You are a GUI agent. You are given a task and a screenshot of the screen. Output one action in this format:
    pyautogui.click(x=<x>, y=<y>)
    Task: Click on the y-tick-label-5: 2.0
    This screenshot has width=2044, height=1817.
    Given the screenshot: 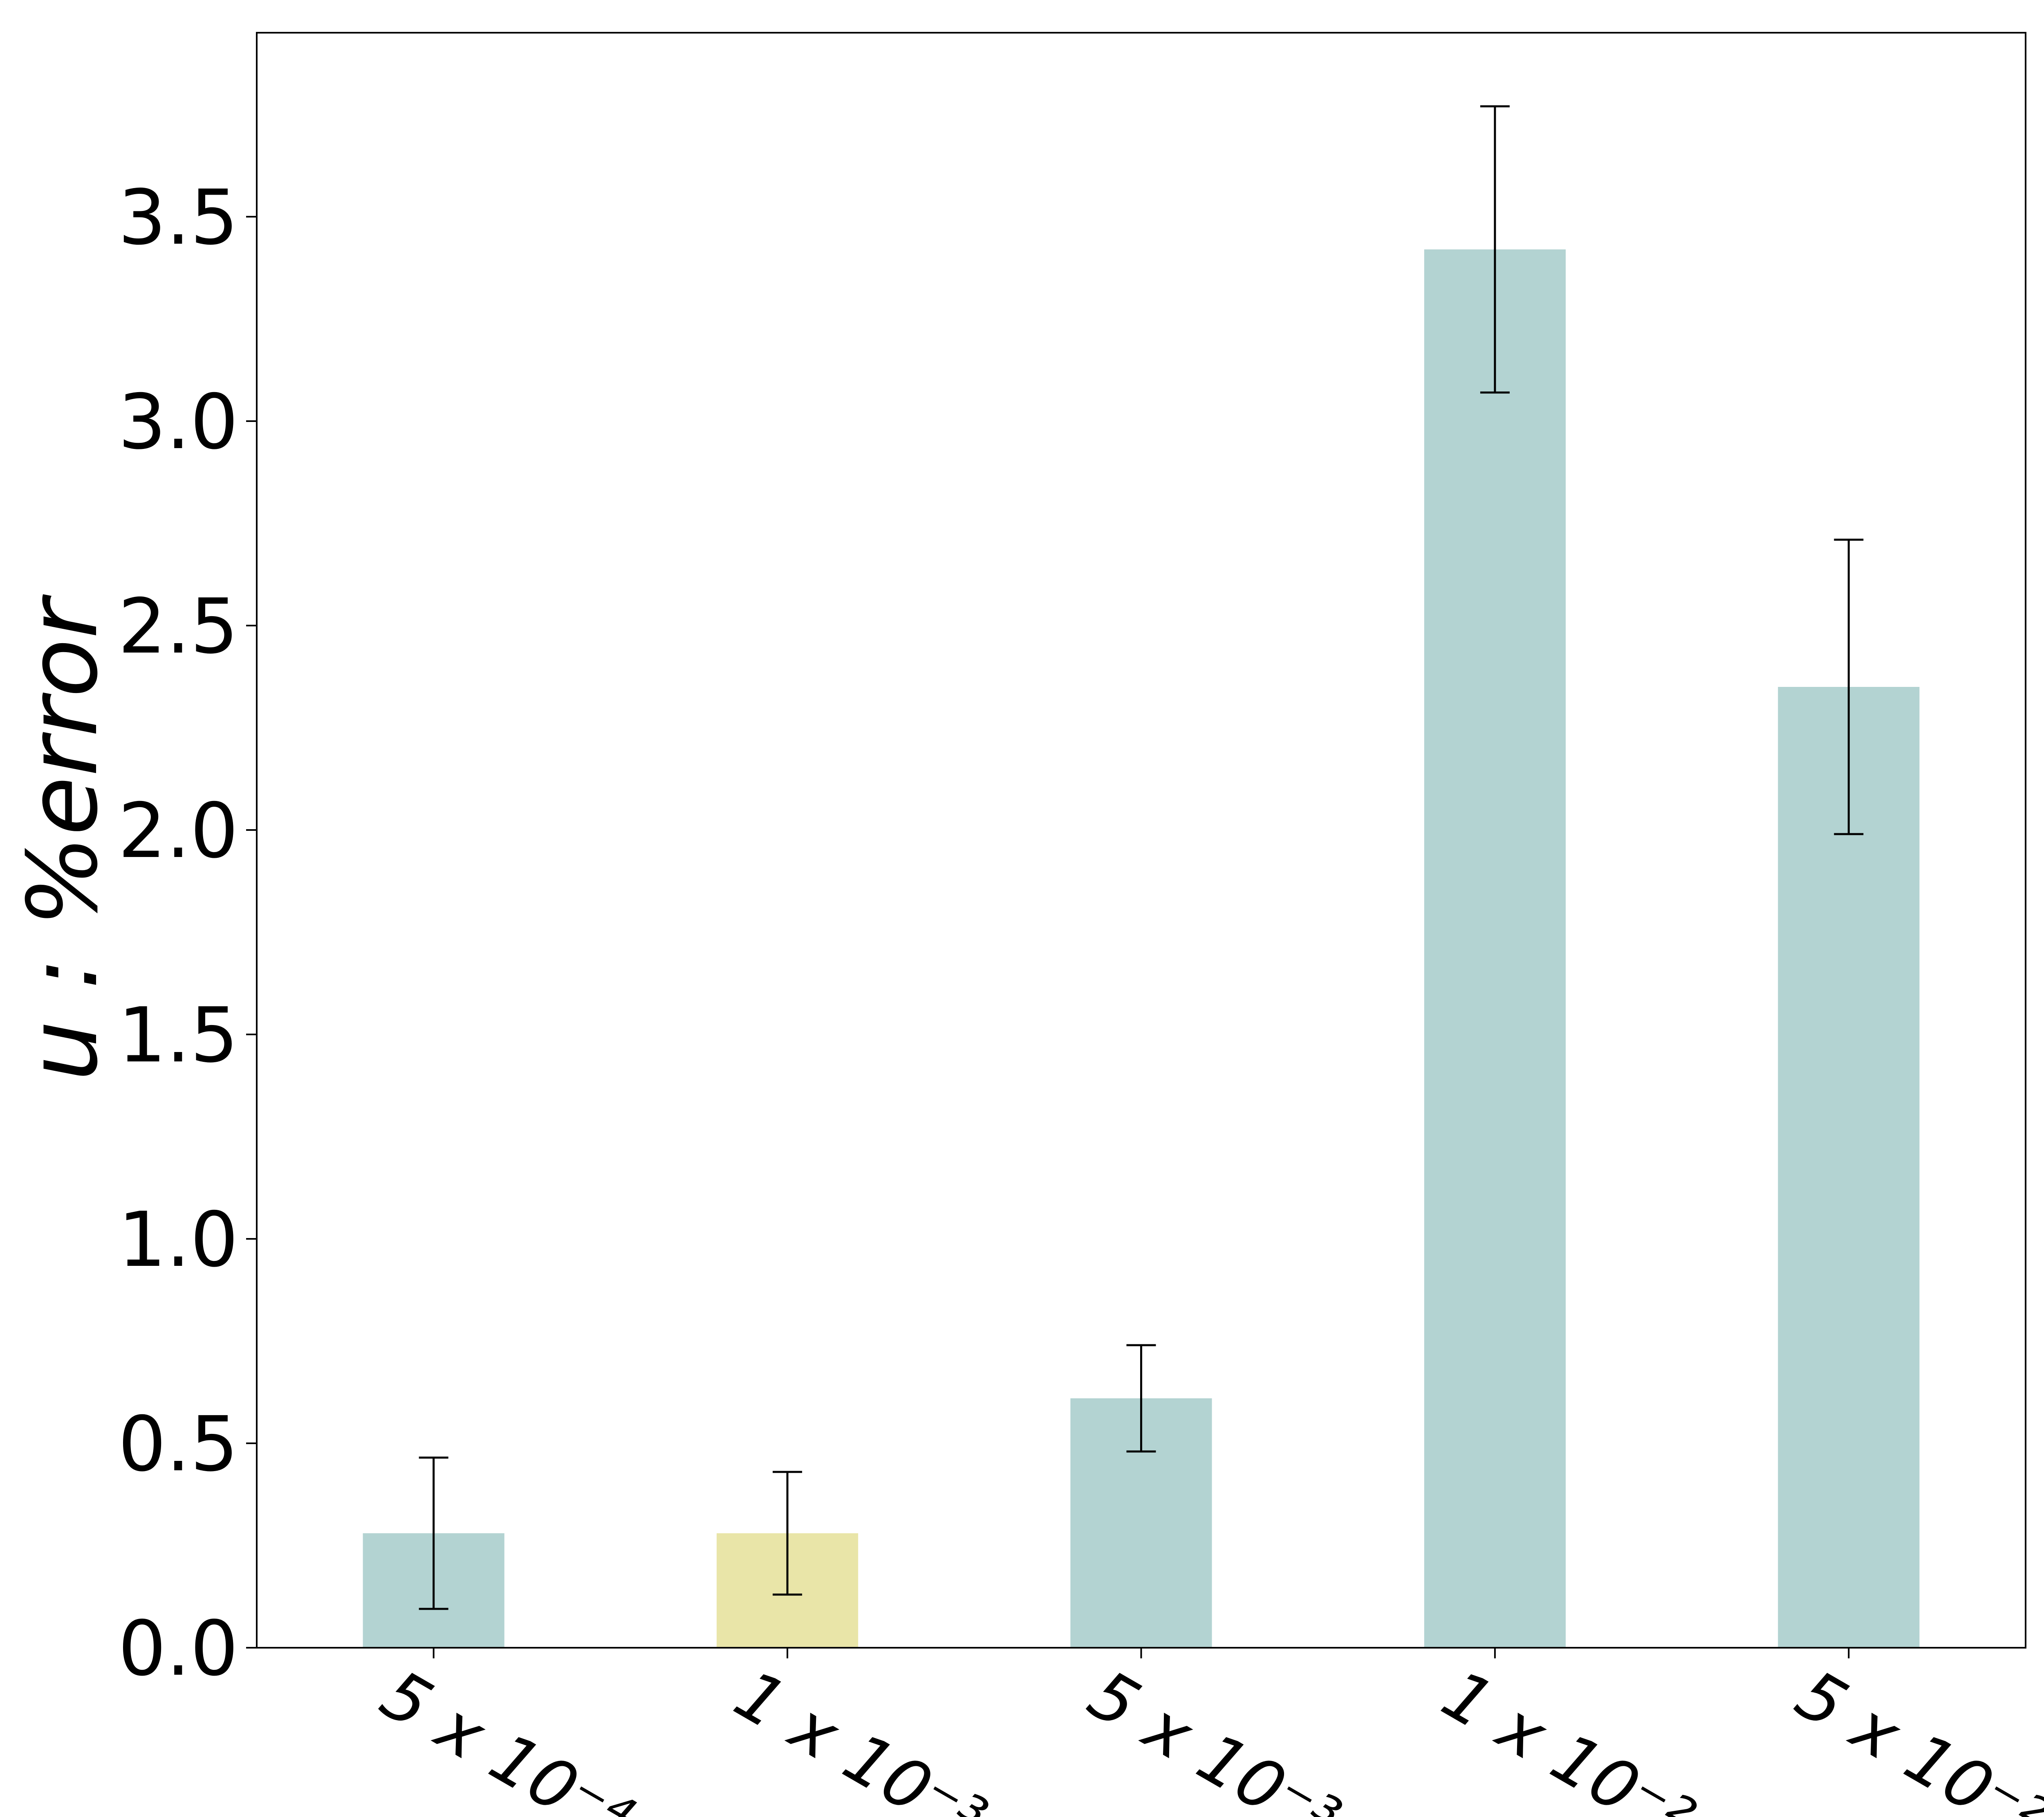 What is the action you would take?
    pyautogui.click(x=178, y=831)
    